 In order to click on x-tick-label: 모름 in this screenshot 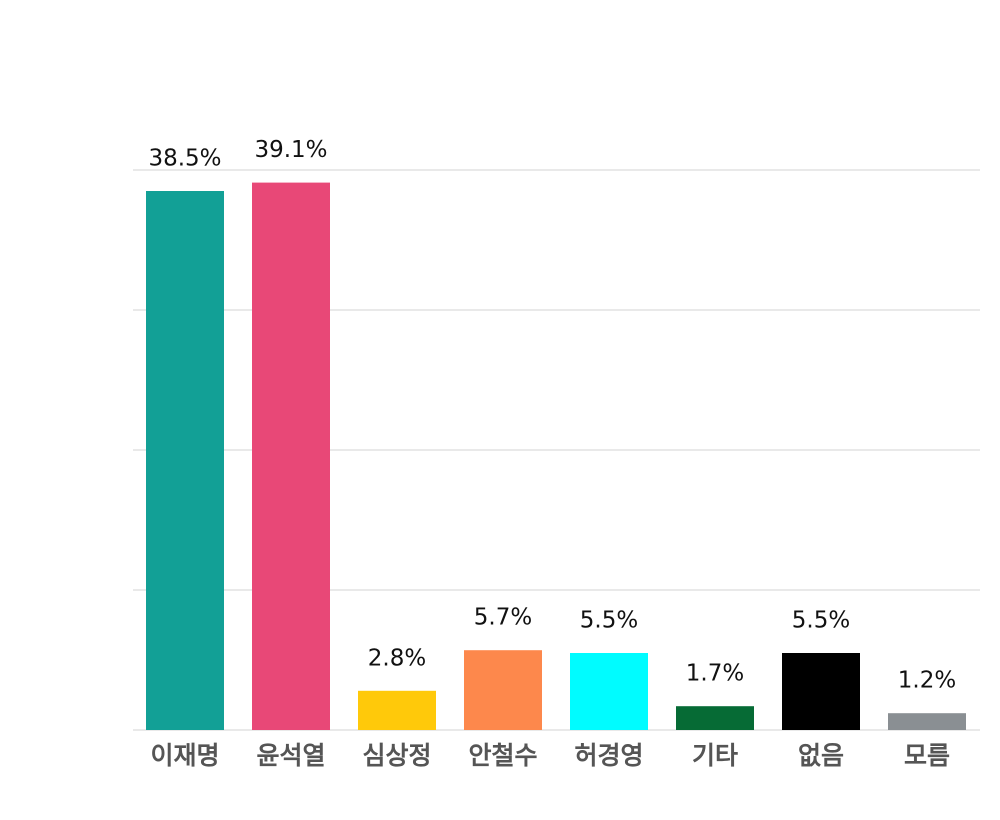, I will do `click(927, 755)`.